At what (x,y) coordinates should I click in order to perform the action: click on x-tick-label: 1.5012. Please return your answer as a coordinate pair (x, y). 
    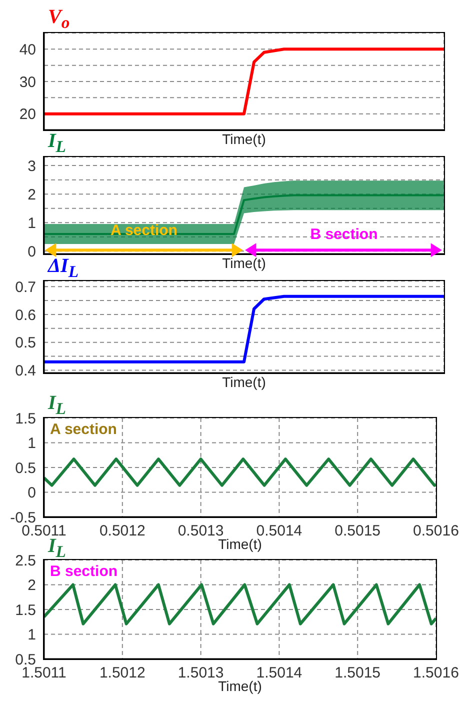
    Looking at the image, I should click on (122, 673).